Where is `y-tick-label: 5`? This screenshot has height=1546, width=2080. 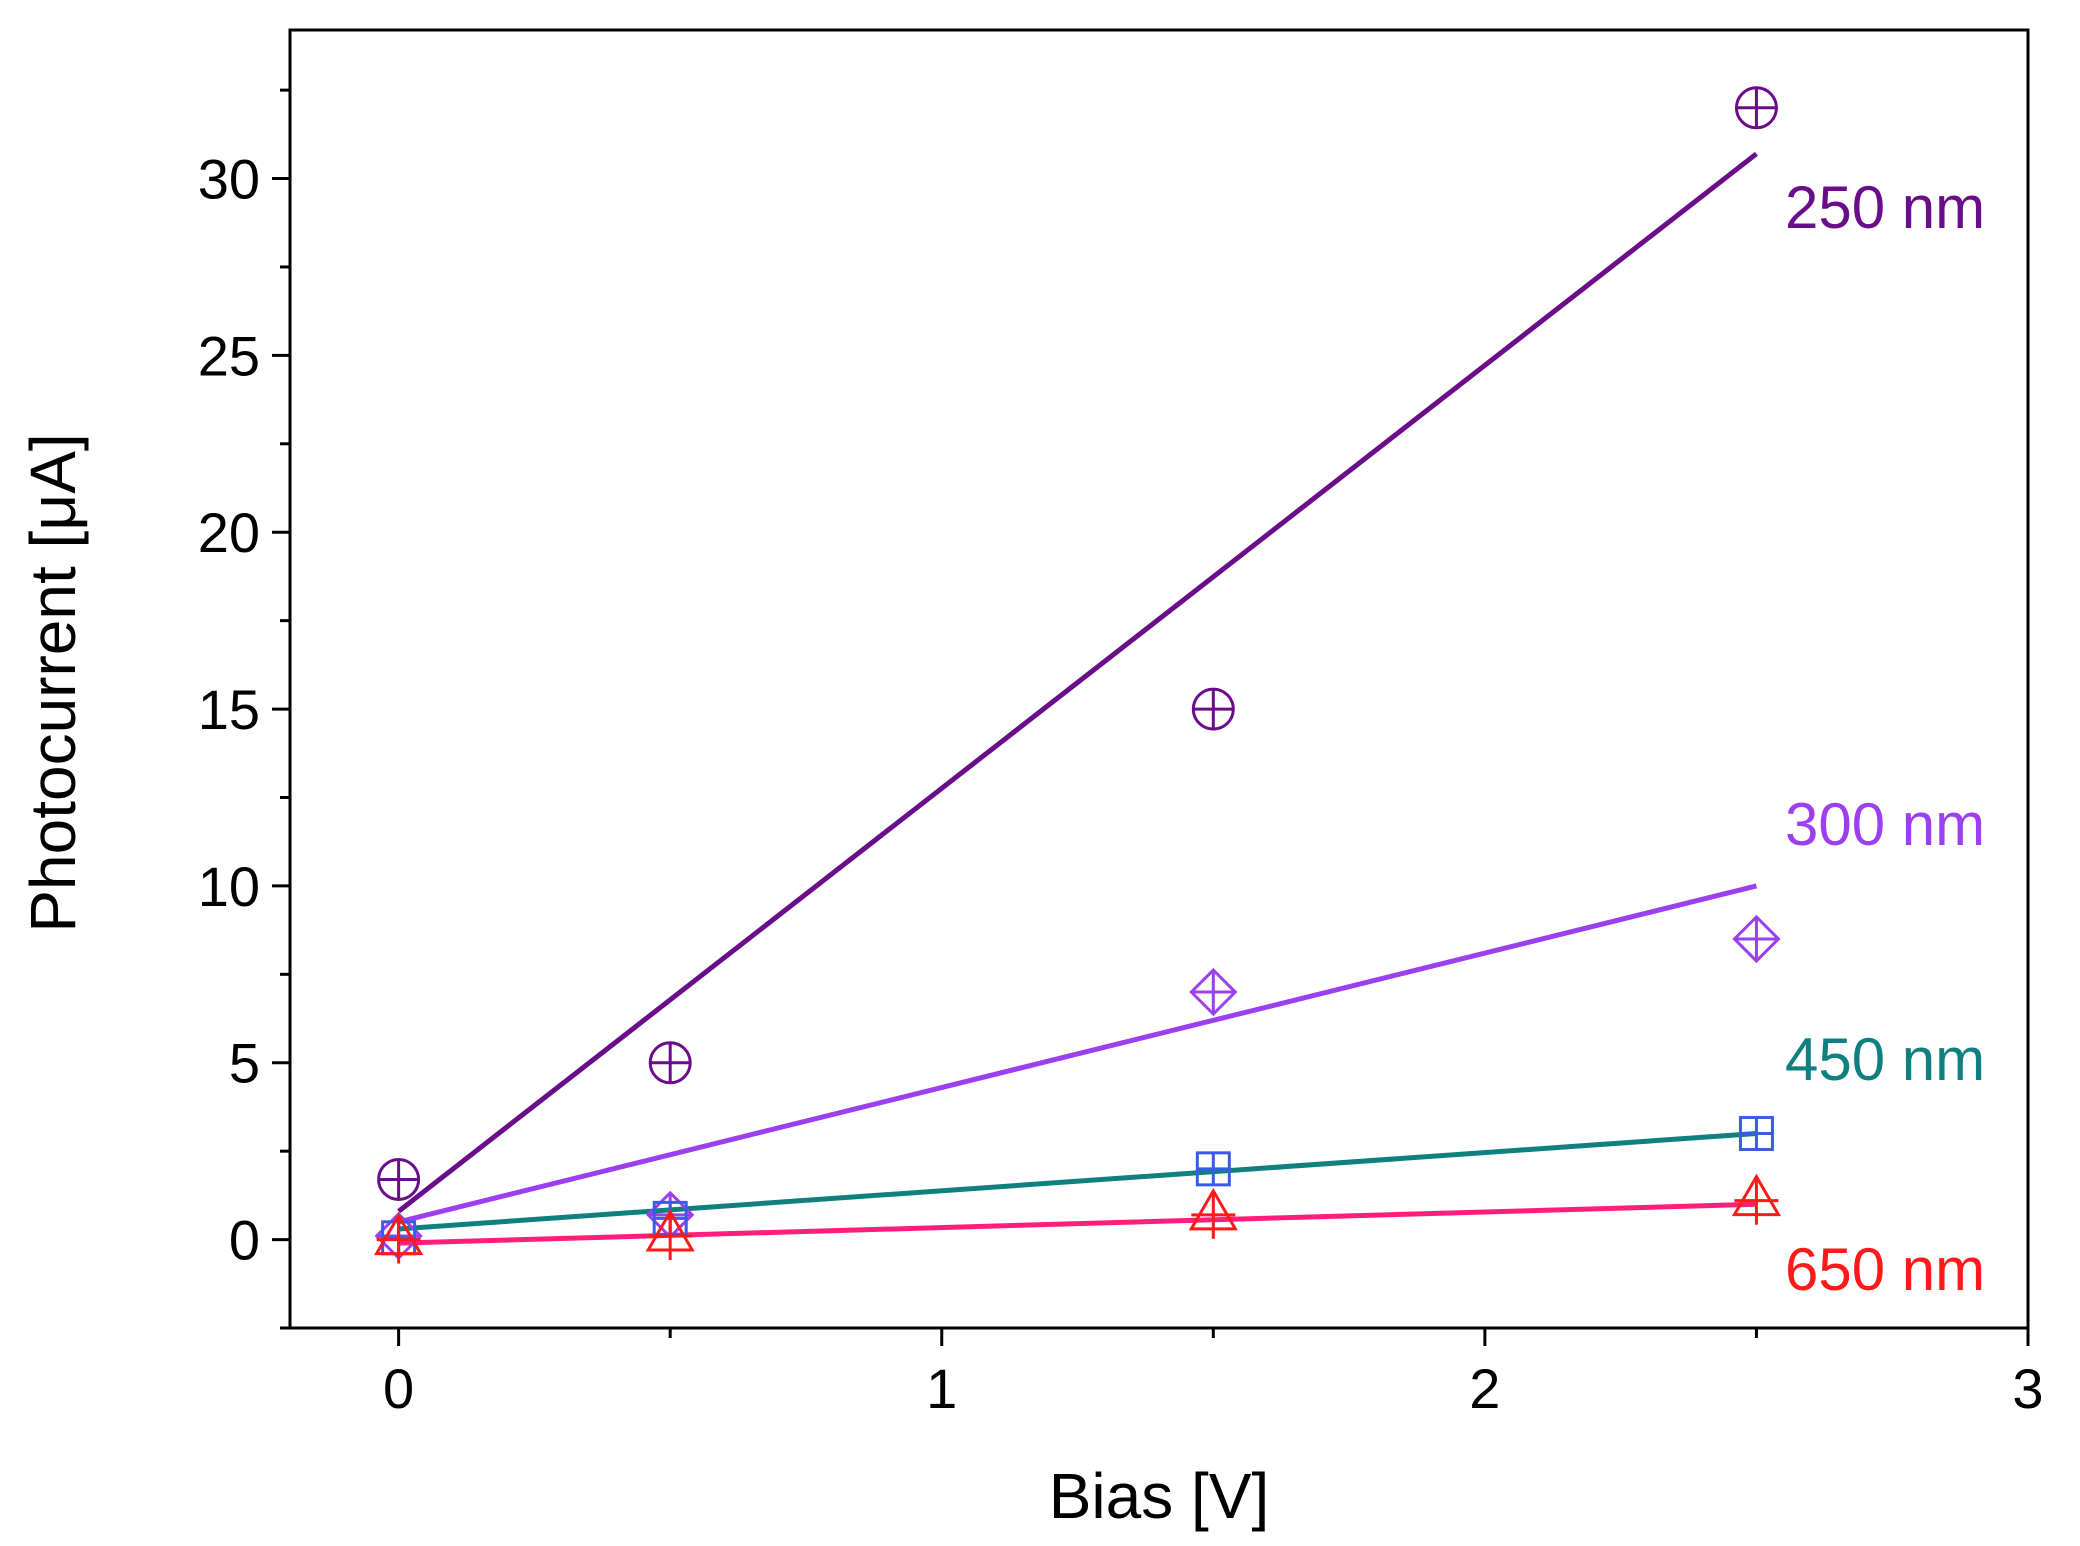
y-tick-label: 5 is located at coordinates (244, 1063).